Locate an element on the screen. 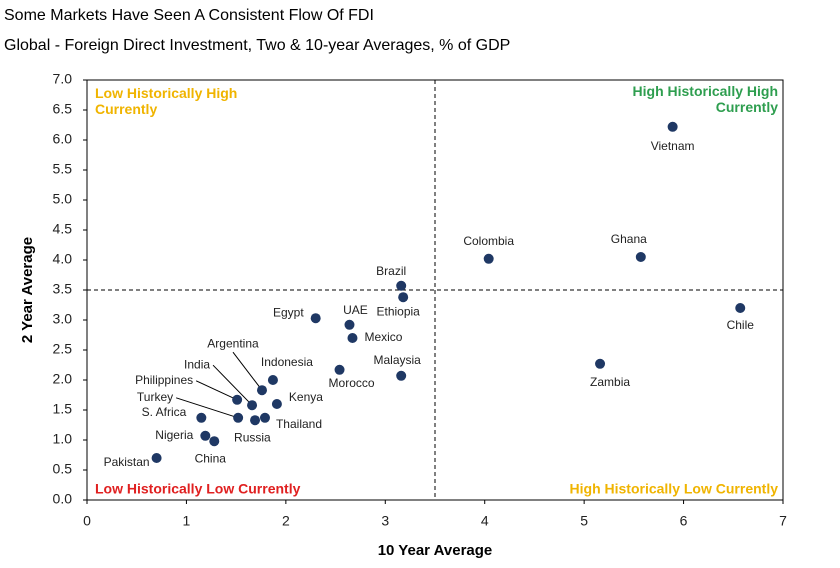 This screenshot has width=840, height=568. y-tick-label: 7.0 is located at coordinates (63, 79).